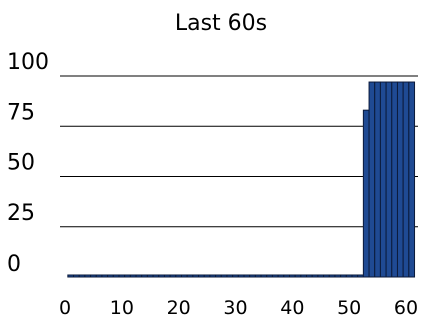 This screenshot has width=426, height=322. I want to click on y-tick-label: 100, so click(28, 62).